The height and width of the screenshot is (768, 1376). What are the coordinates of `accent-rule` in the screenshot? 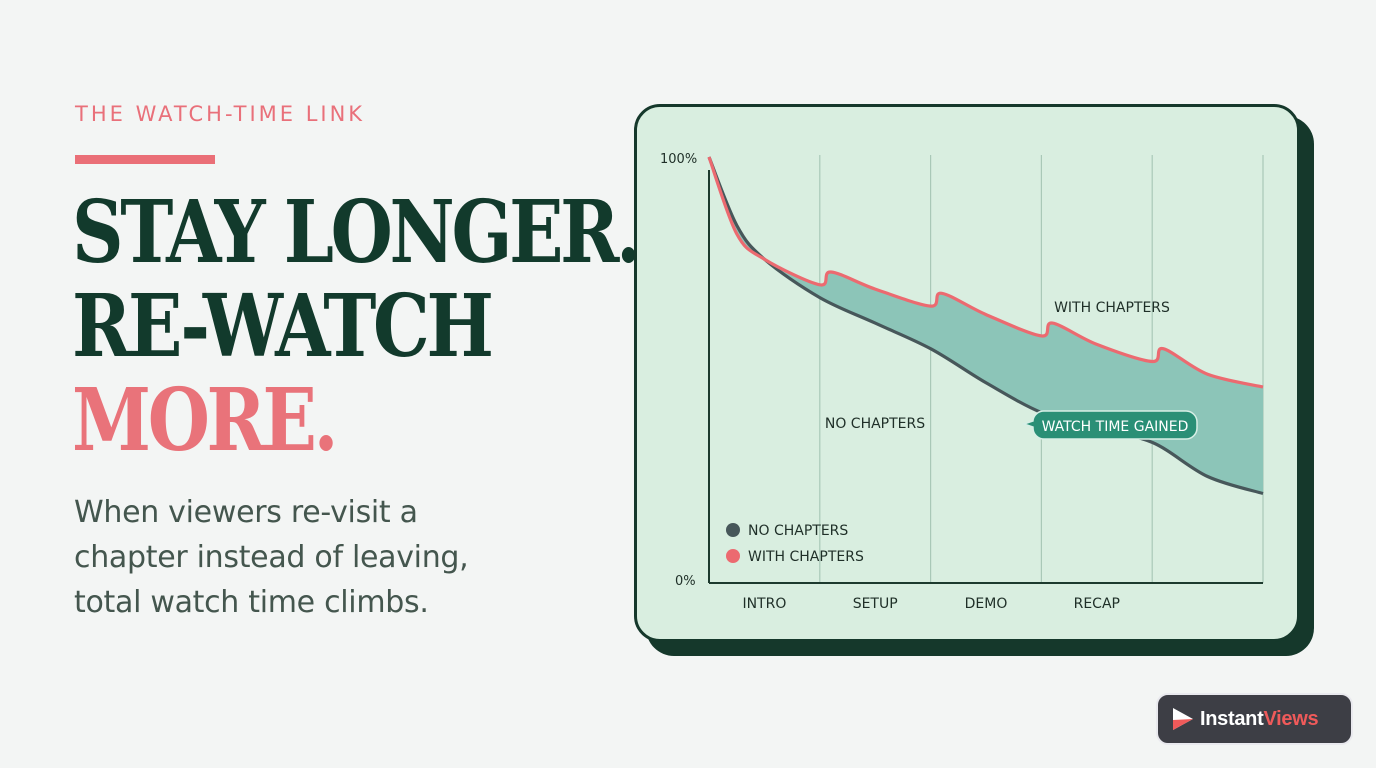 It's located at (145, 159).